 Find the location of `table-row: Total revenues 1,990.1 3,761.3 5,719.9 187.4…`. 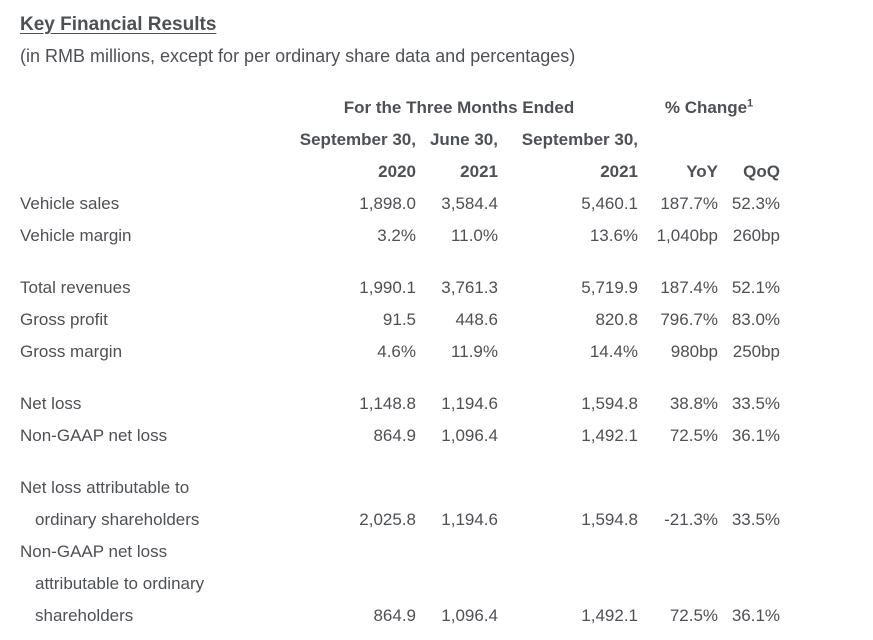

table-row: Total revenues 1,990.1 3,761.3 5,719.9 187.4… is located at coordinates (400, 288).